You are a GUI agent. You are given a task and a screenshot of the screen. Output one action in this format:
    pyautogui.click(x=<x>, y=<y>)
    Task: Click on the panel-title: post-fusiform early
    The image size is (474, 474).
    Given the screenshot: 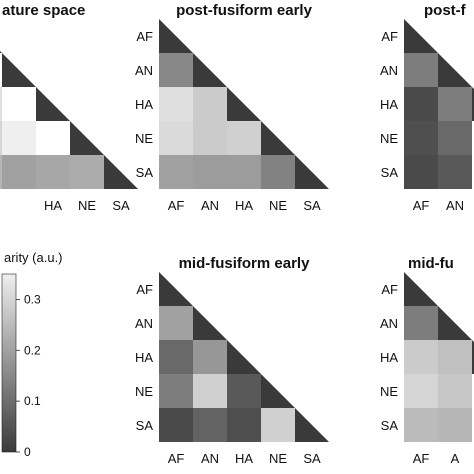 What is the action you would take?
    pyautogui.click(x=244, y=10)
    